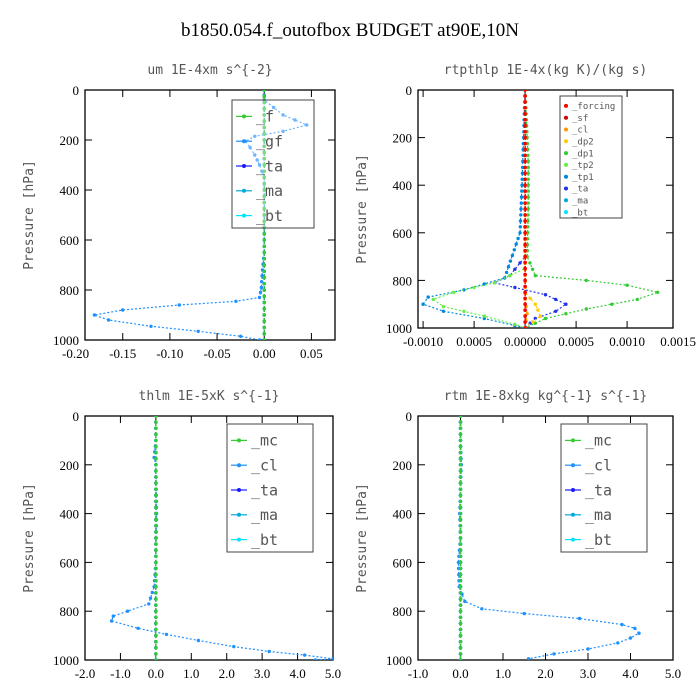 Image resolution: width=700 pixels, height=700 pixels. Describe the element at coordinates (362, 538) in the screenshot. I see `y-axis-label: Pressure [hPa]` at that location.